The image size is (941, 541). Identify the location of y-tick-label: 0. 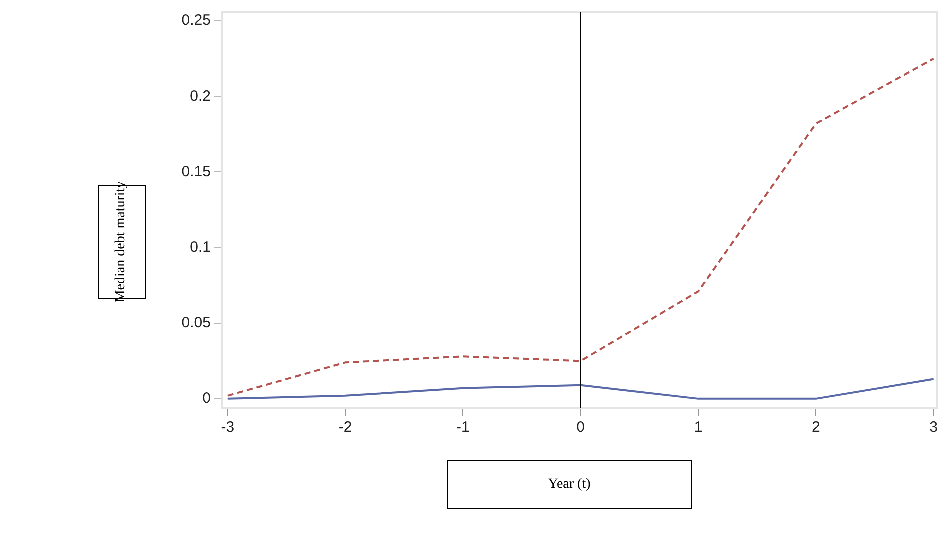
(206, 399).